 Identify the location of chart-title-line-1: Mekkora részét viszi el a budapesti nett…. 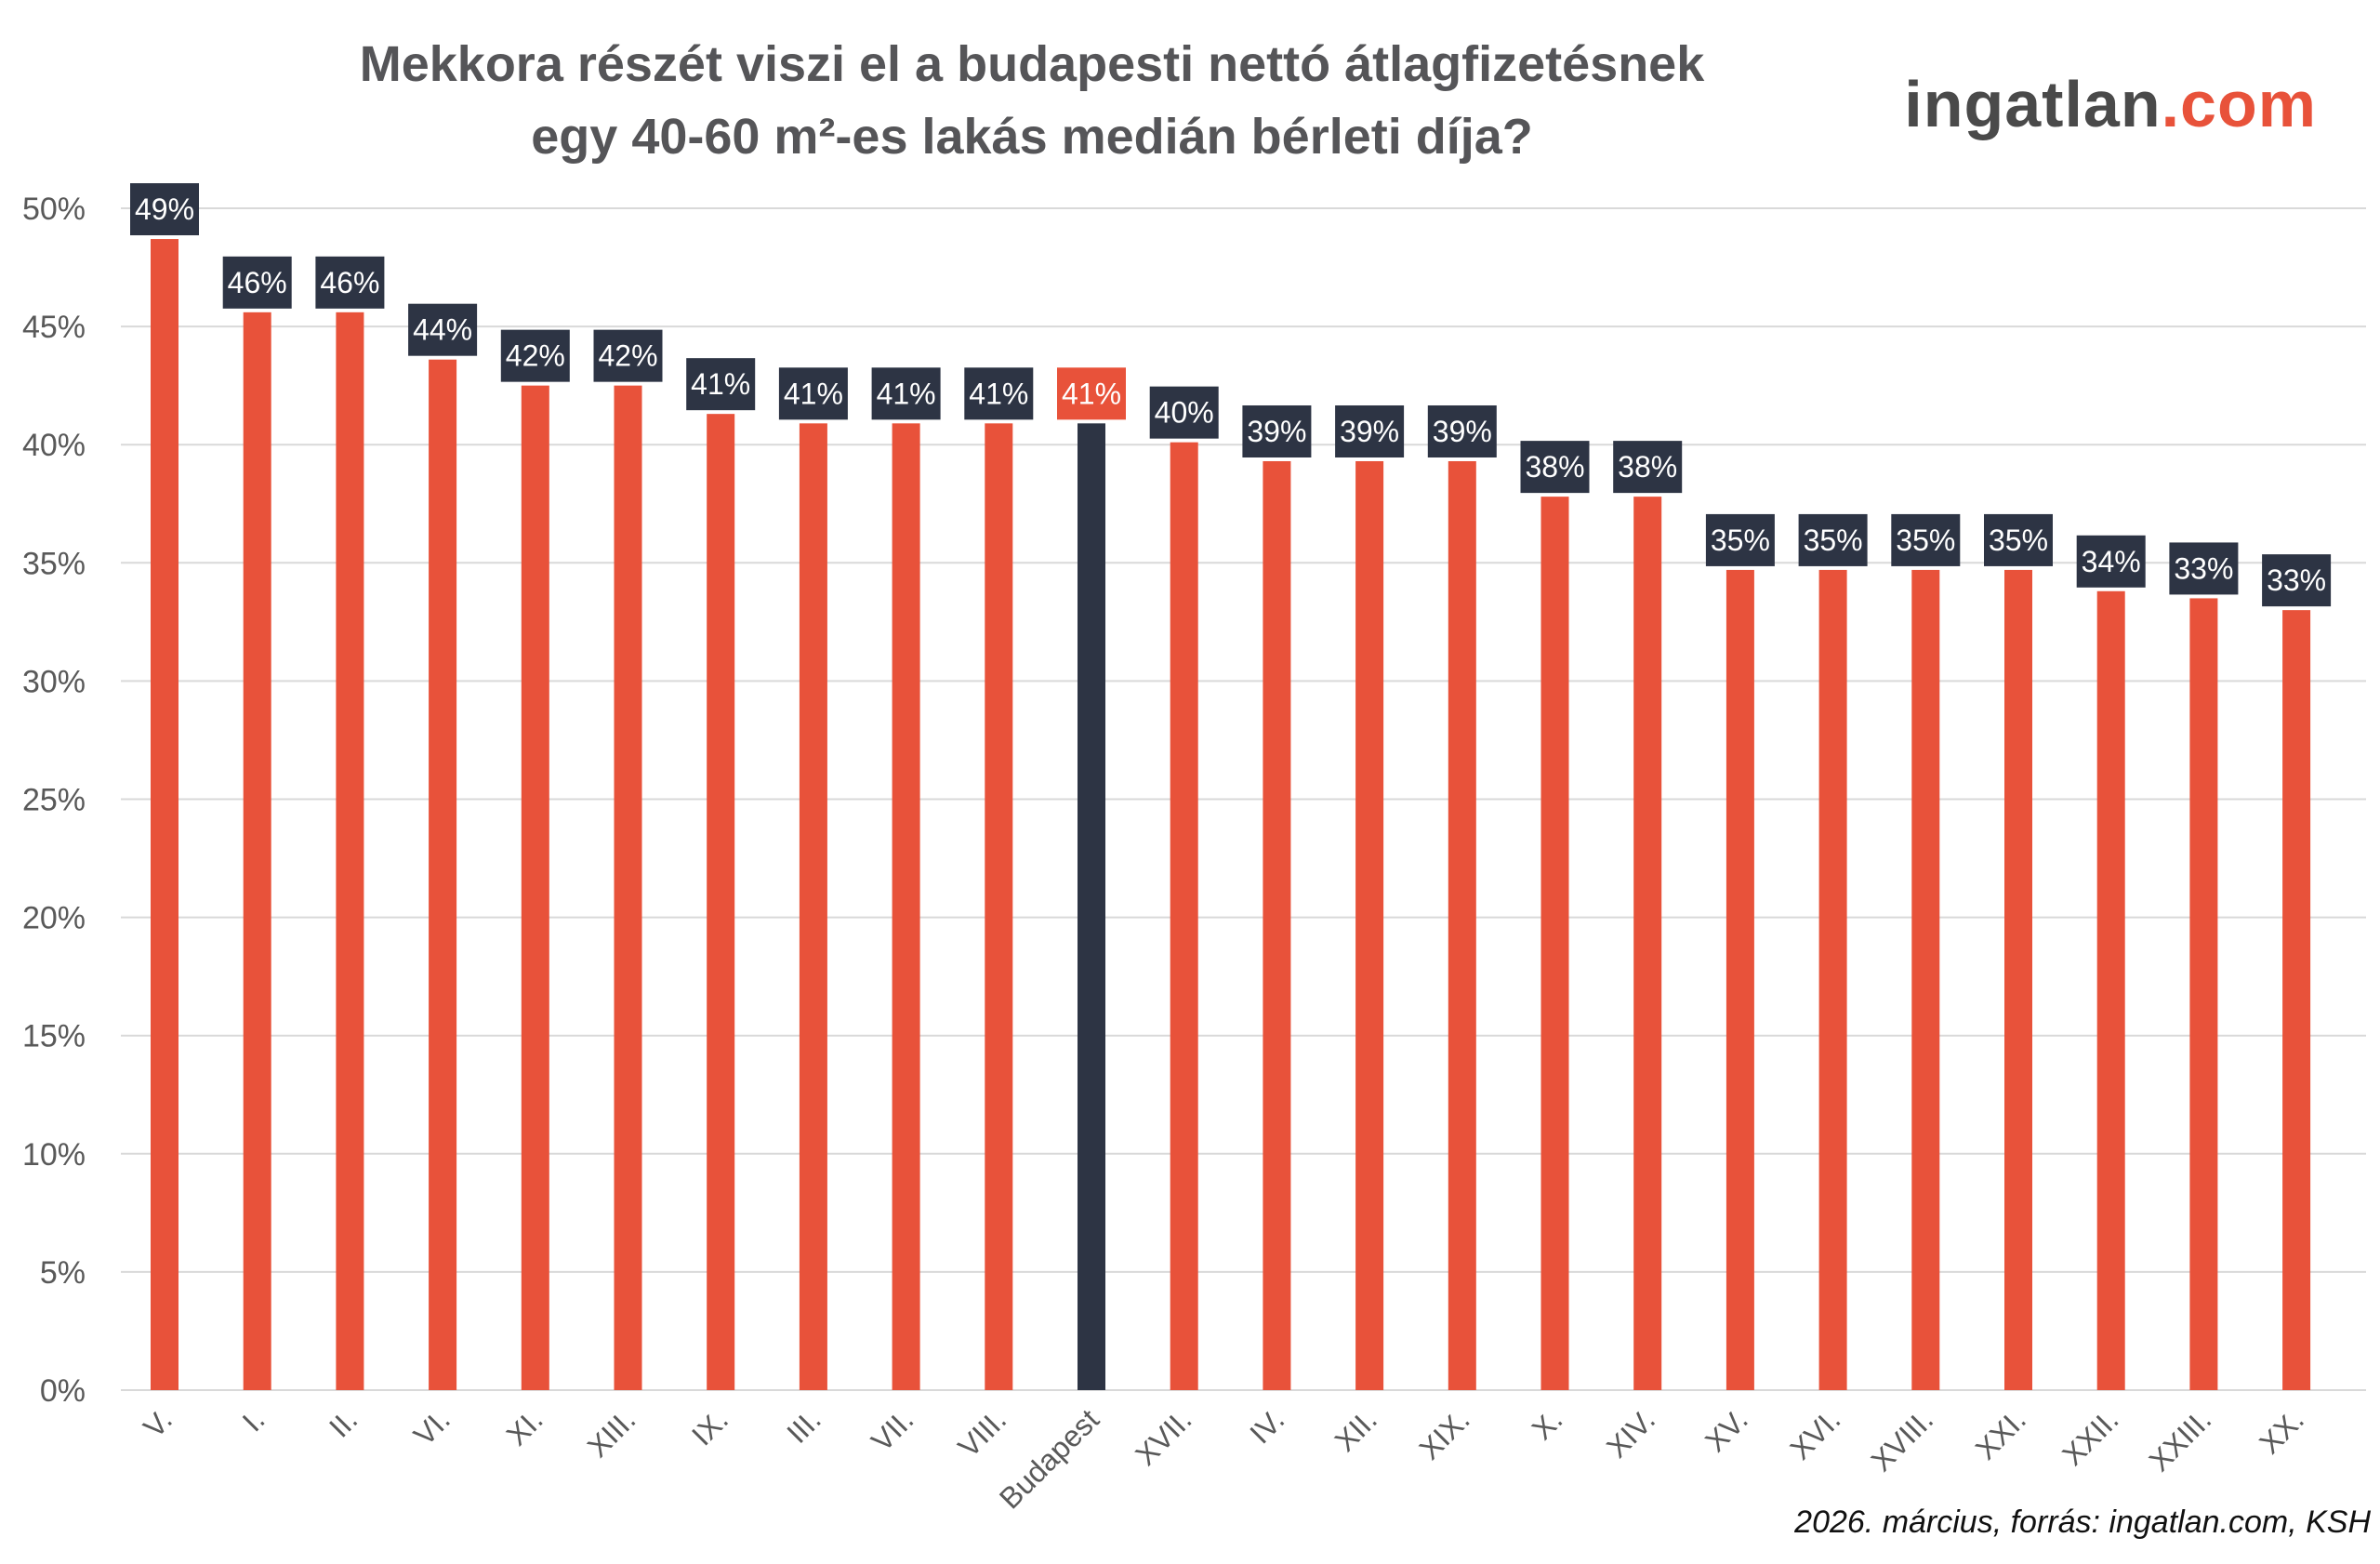
(1032, 64).